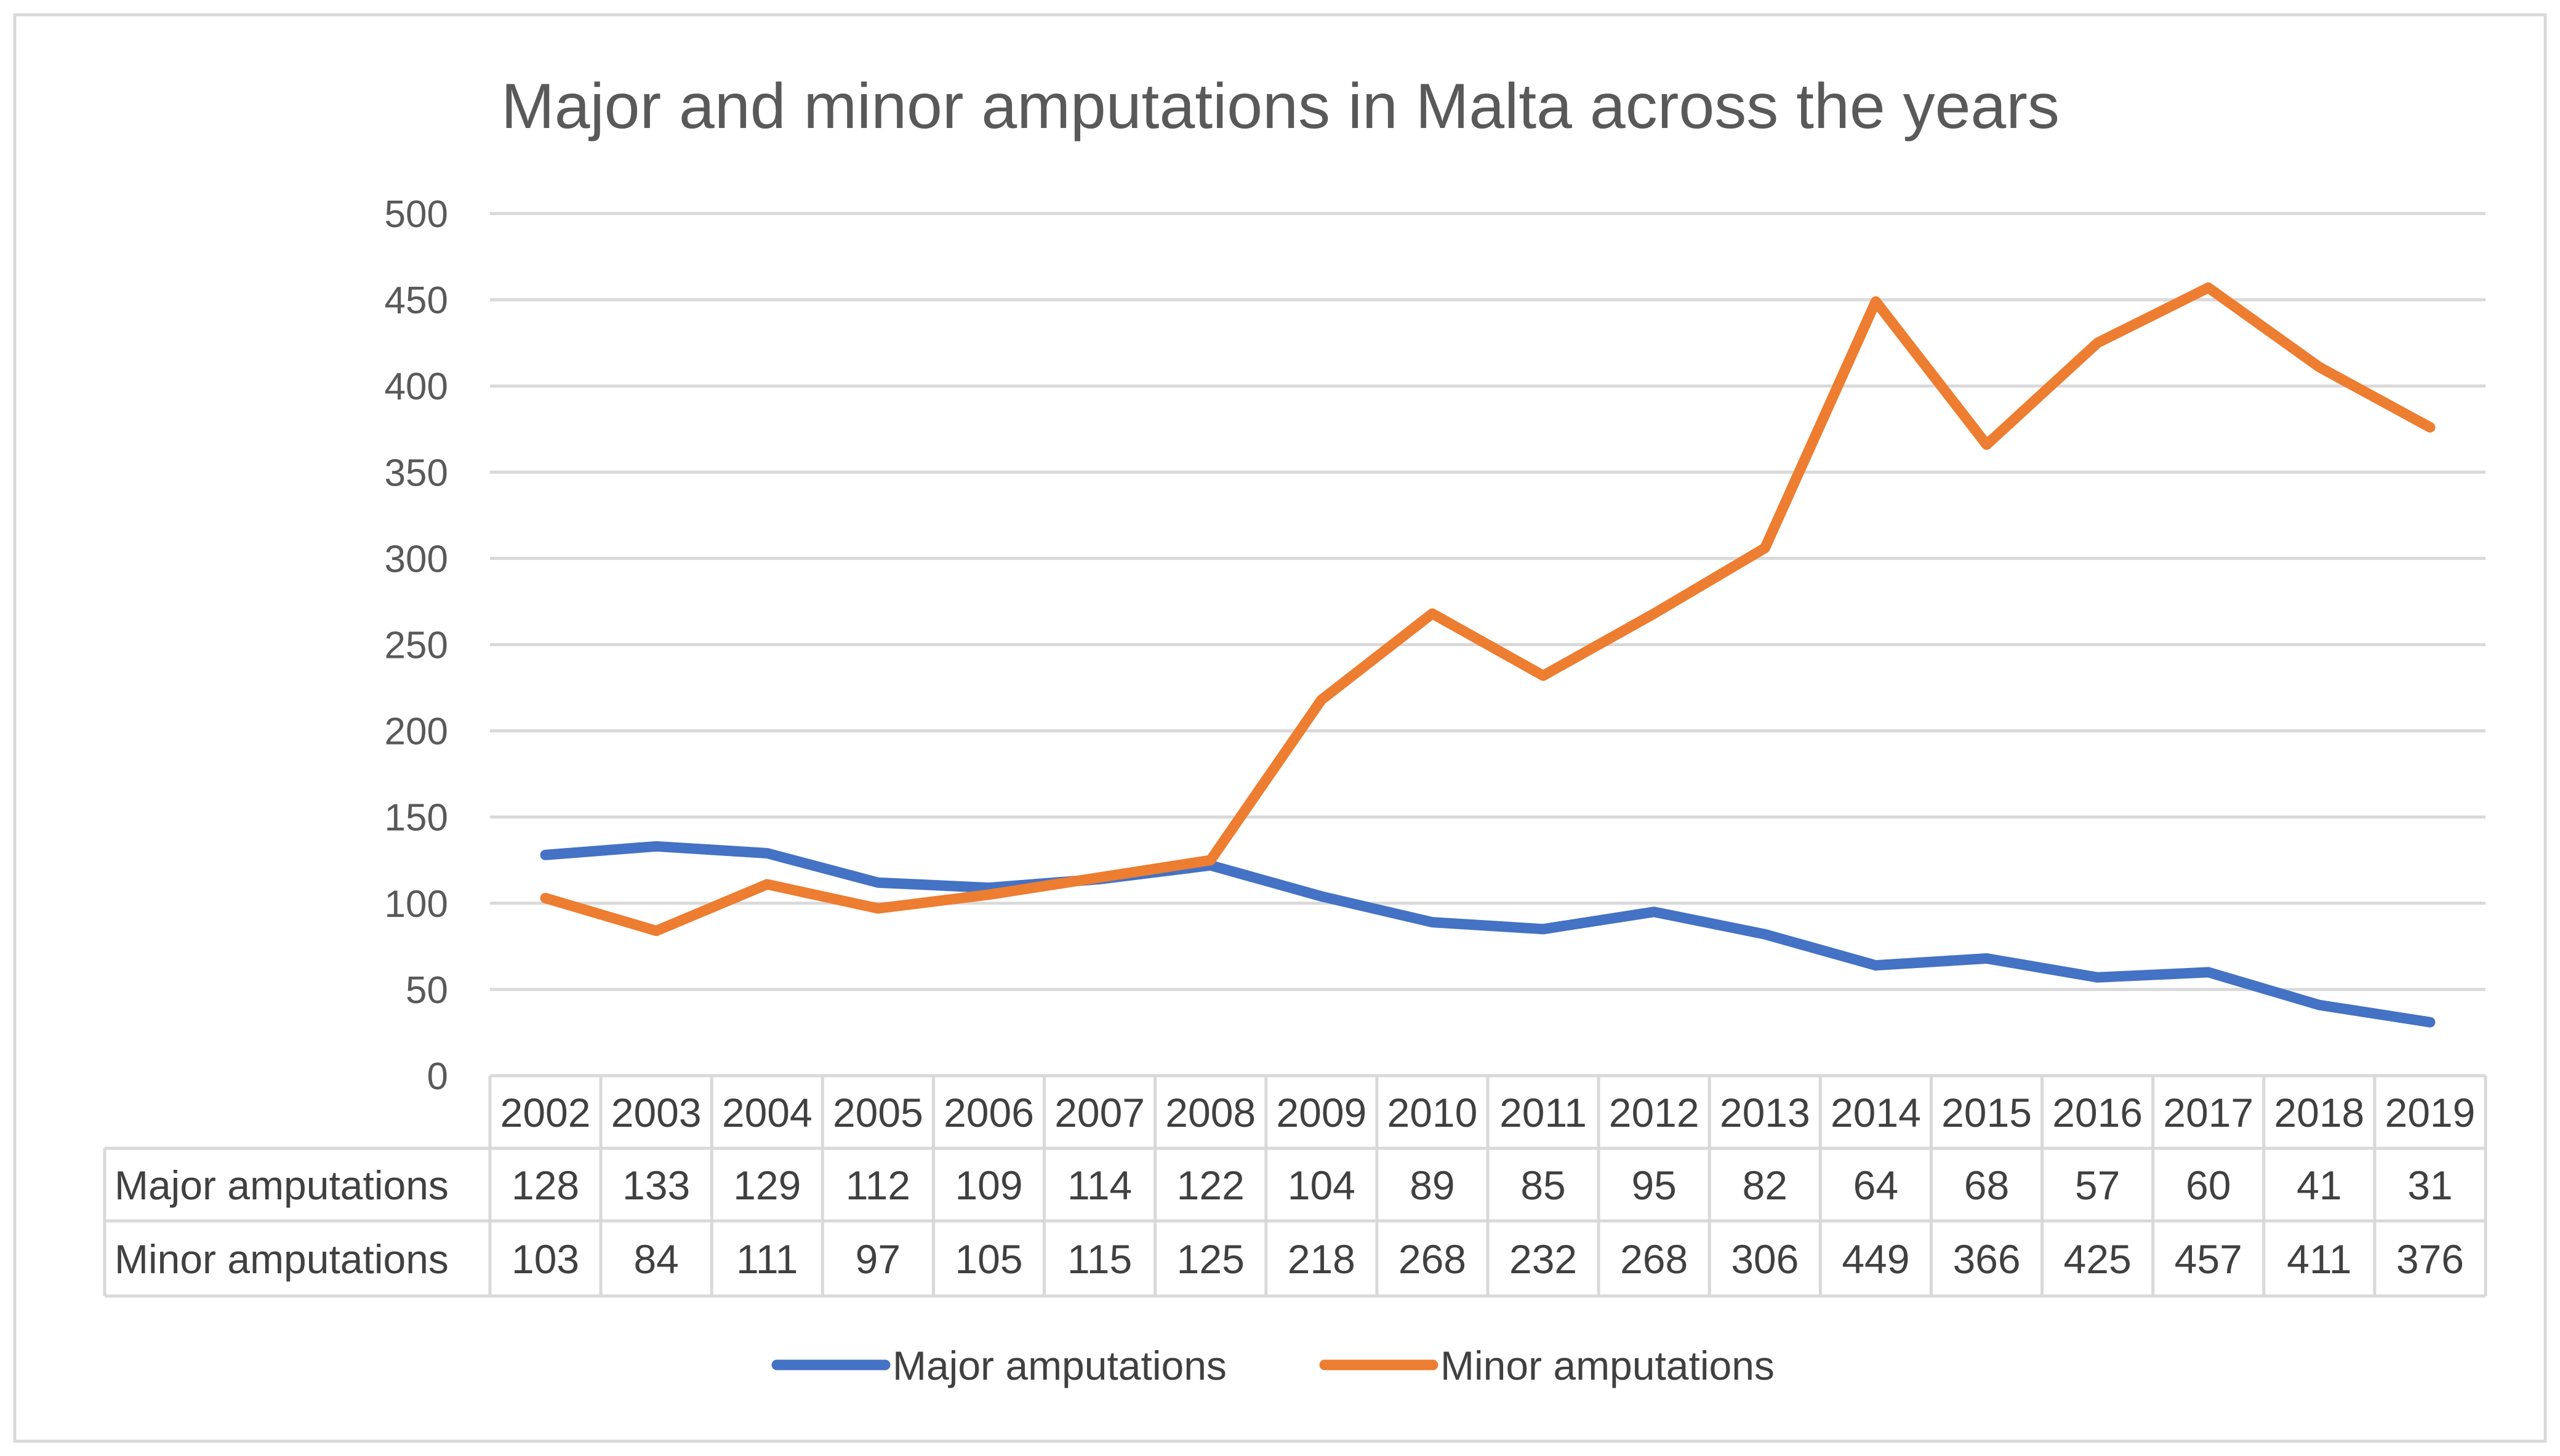  What do you see at coordinates (656, 1112) in the screenshot?
I see `x-tick-label-2003: 2003` at bounding box center [656, 1112].